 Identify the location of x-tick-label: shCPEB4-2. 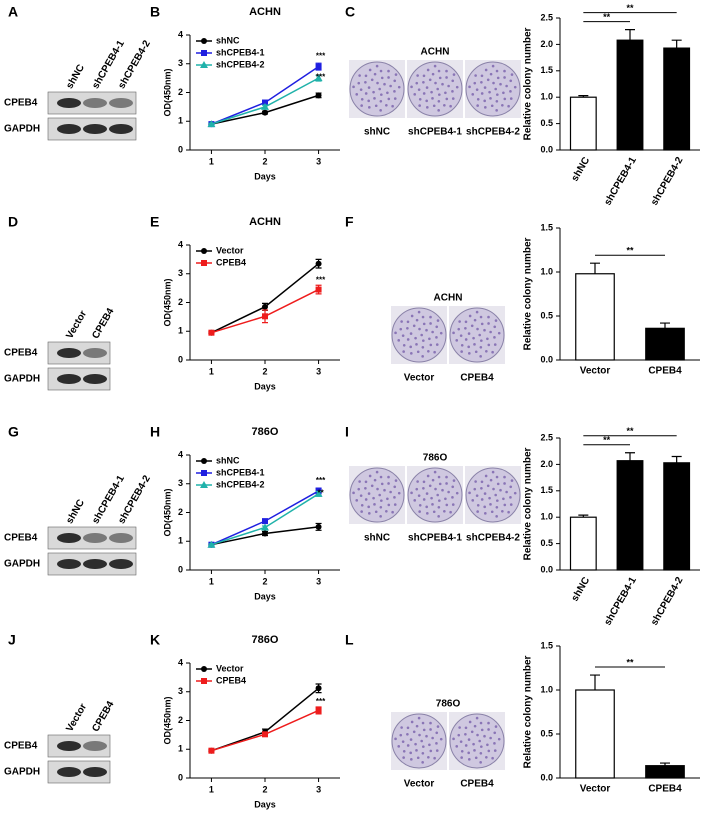
(667, 181).